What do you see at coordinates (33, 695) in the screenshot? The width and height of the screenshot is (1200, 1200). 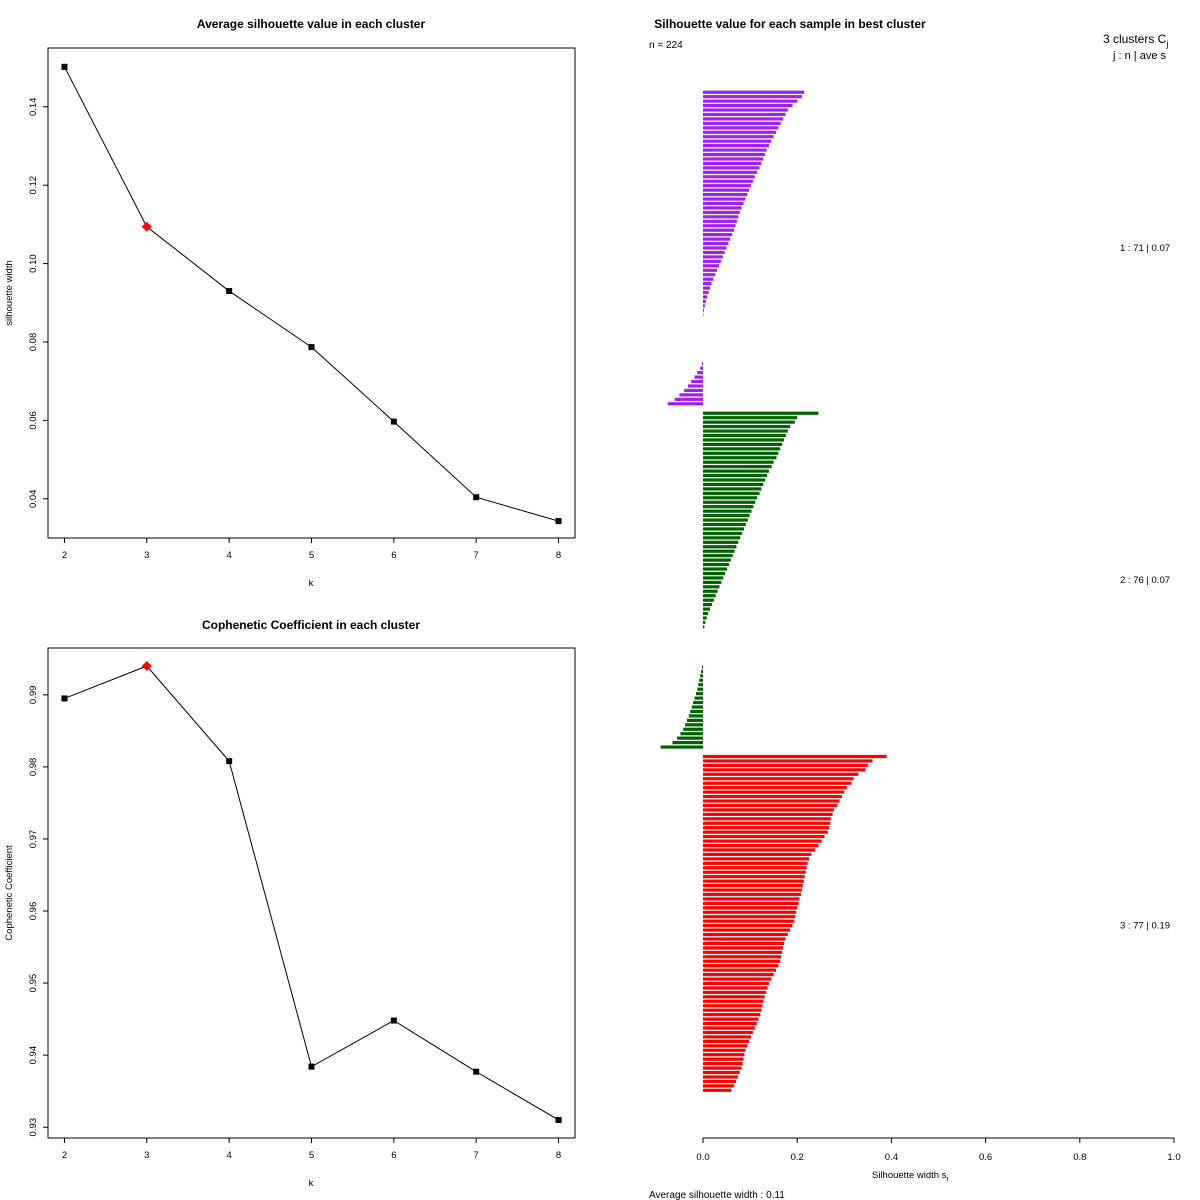 I see `y-tick-label: 0.99` at bounding box center [33, 695].